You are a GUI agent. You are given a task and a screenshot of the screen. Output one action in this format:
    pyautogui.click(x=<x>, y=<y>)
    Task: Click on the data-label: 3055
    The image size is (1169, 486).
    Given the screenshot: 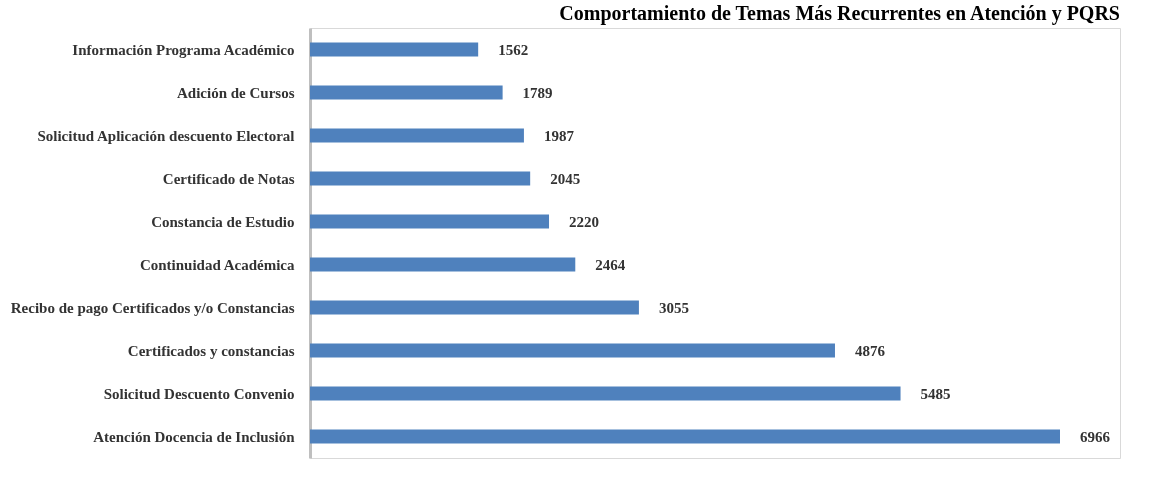 What is the action you would take?
    pyautogui.click(x=673, y=307)
    